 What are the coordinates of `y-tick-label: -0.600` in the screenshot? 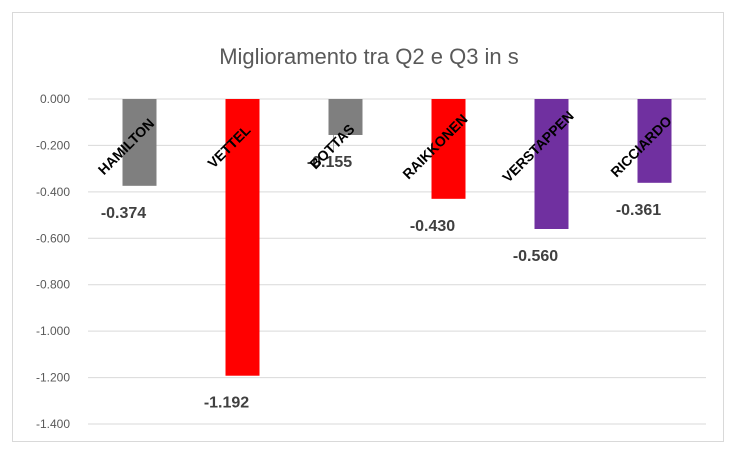 It's located at (53, 238).